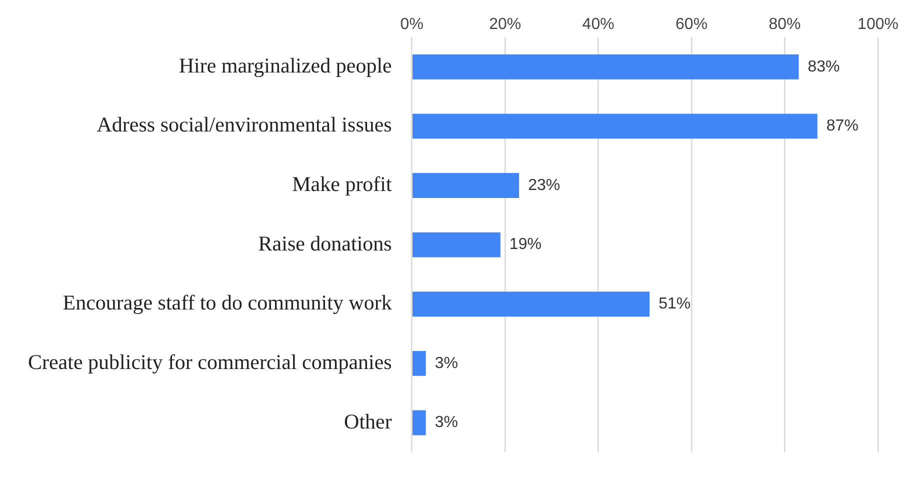 Image resolution: width=906 pixels, height=485 pixels. I want to click on data-label: 87%, so click(842, 126).